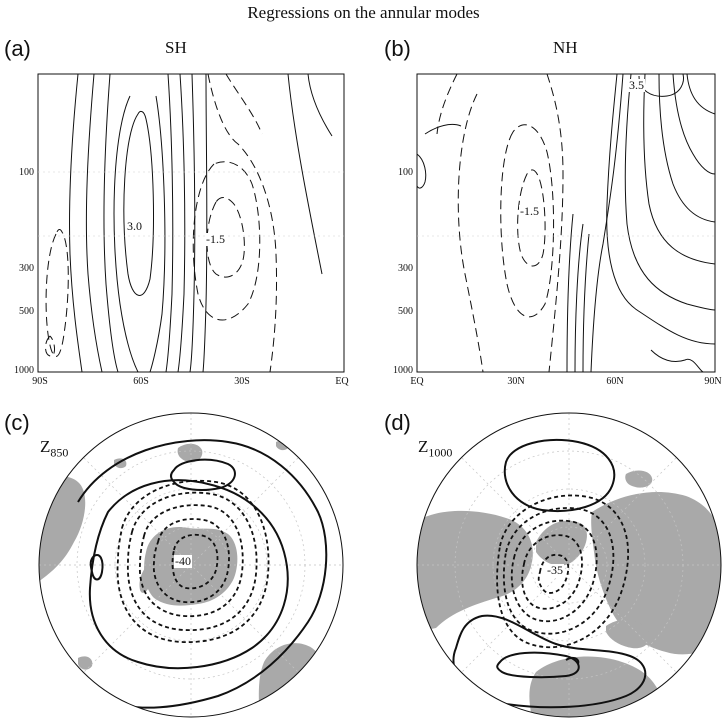  Describe the element at coordinates (342, 381) in the screenshot. I see `panel-a-xtick: EQ` at that location.